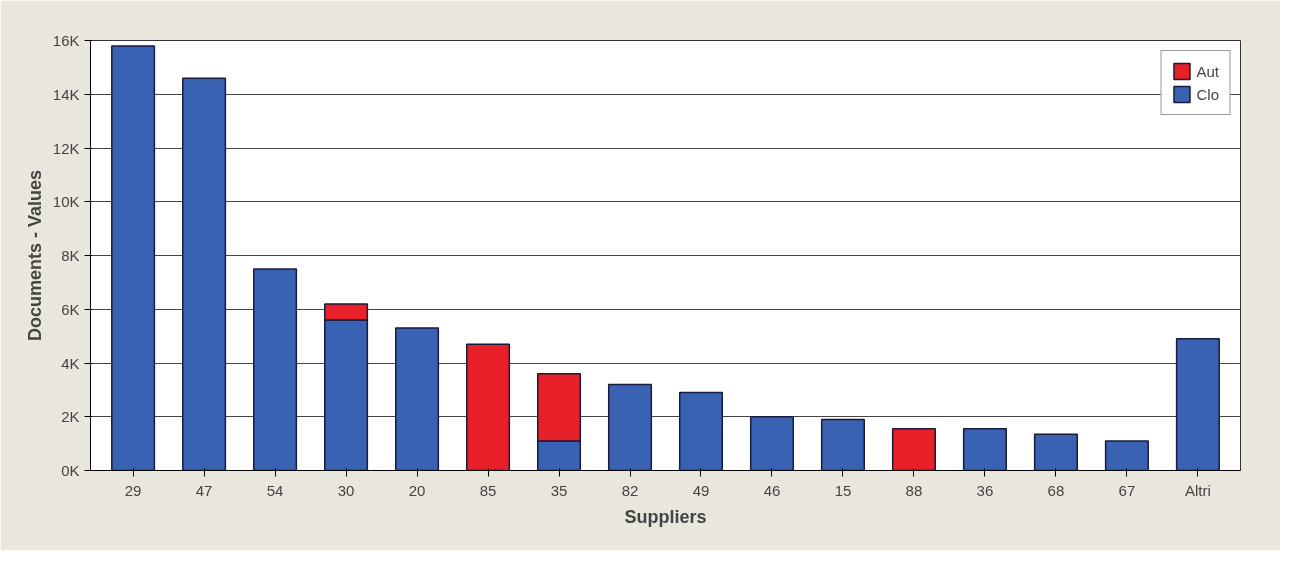 The image size is (1299, 566). What do you see at coordinates (133, 490) in the screenshot?
I see `x-tick-label: 29` at bounding box center [133, 490].